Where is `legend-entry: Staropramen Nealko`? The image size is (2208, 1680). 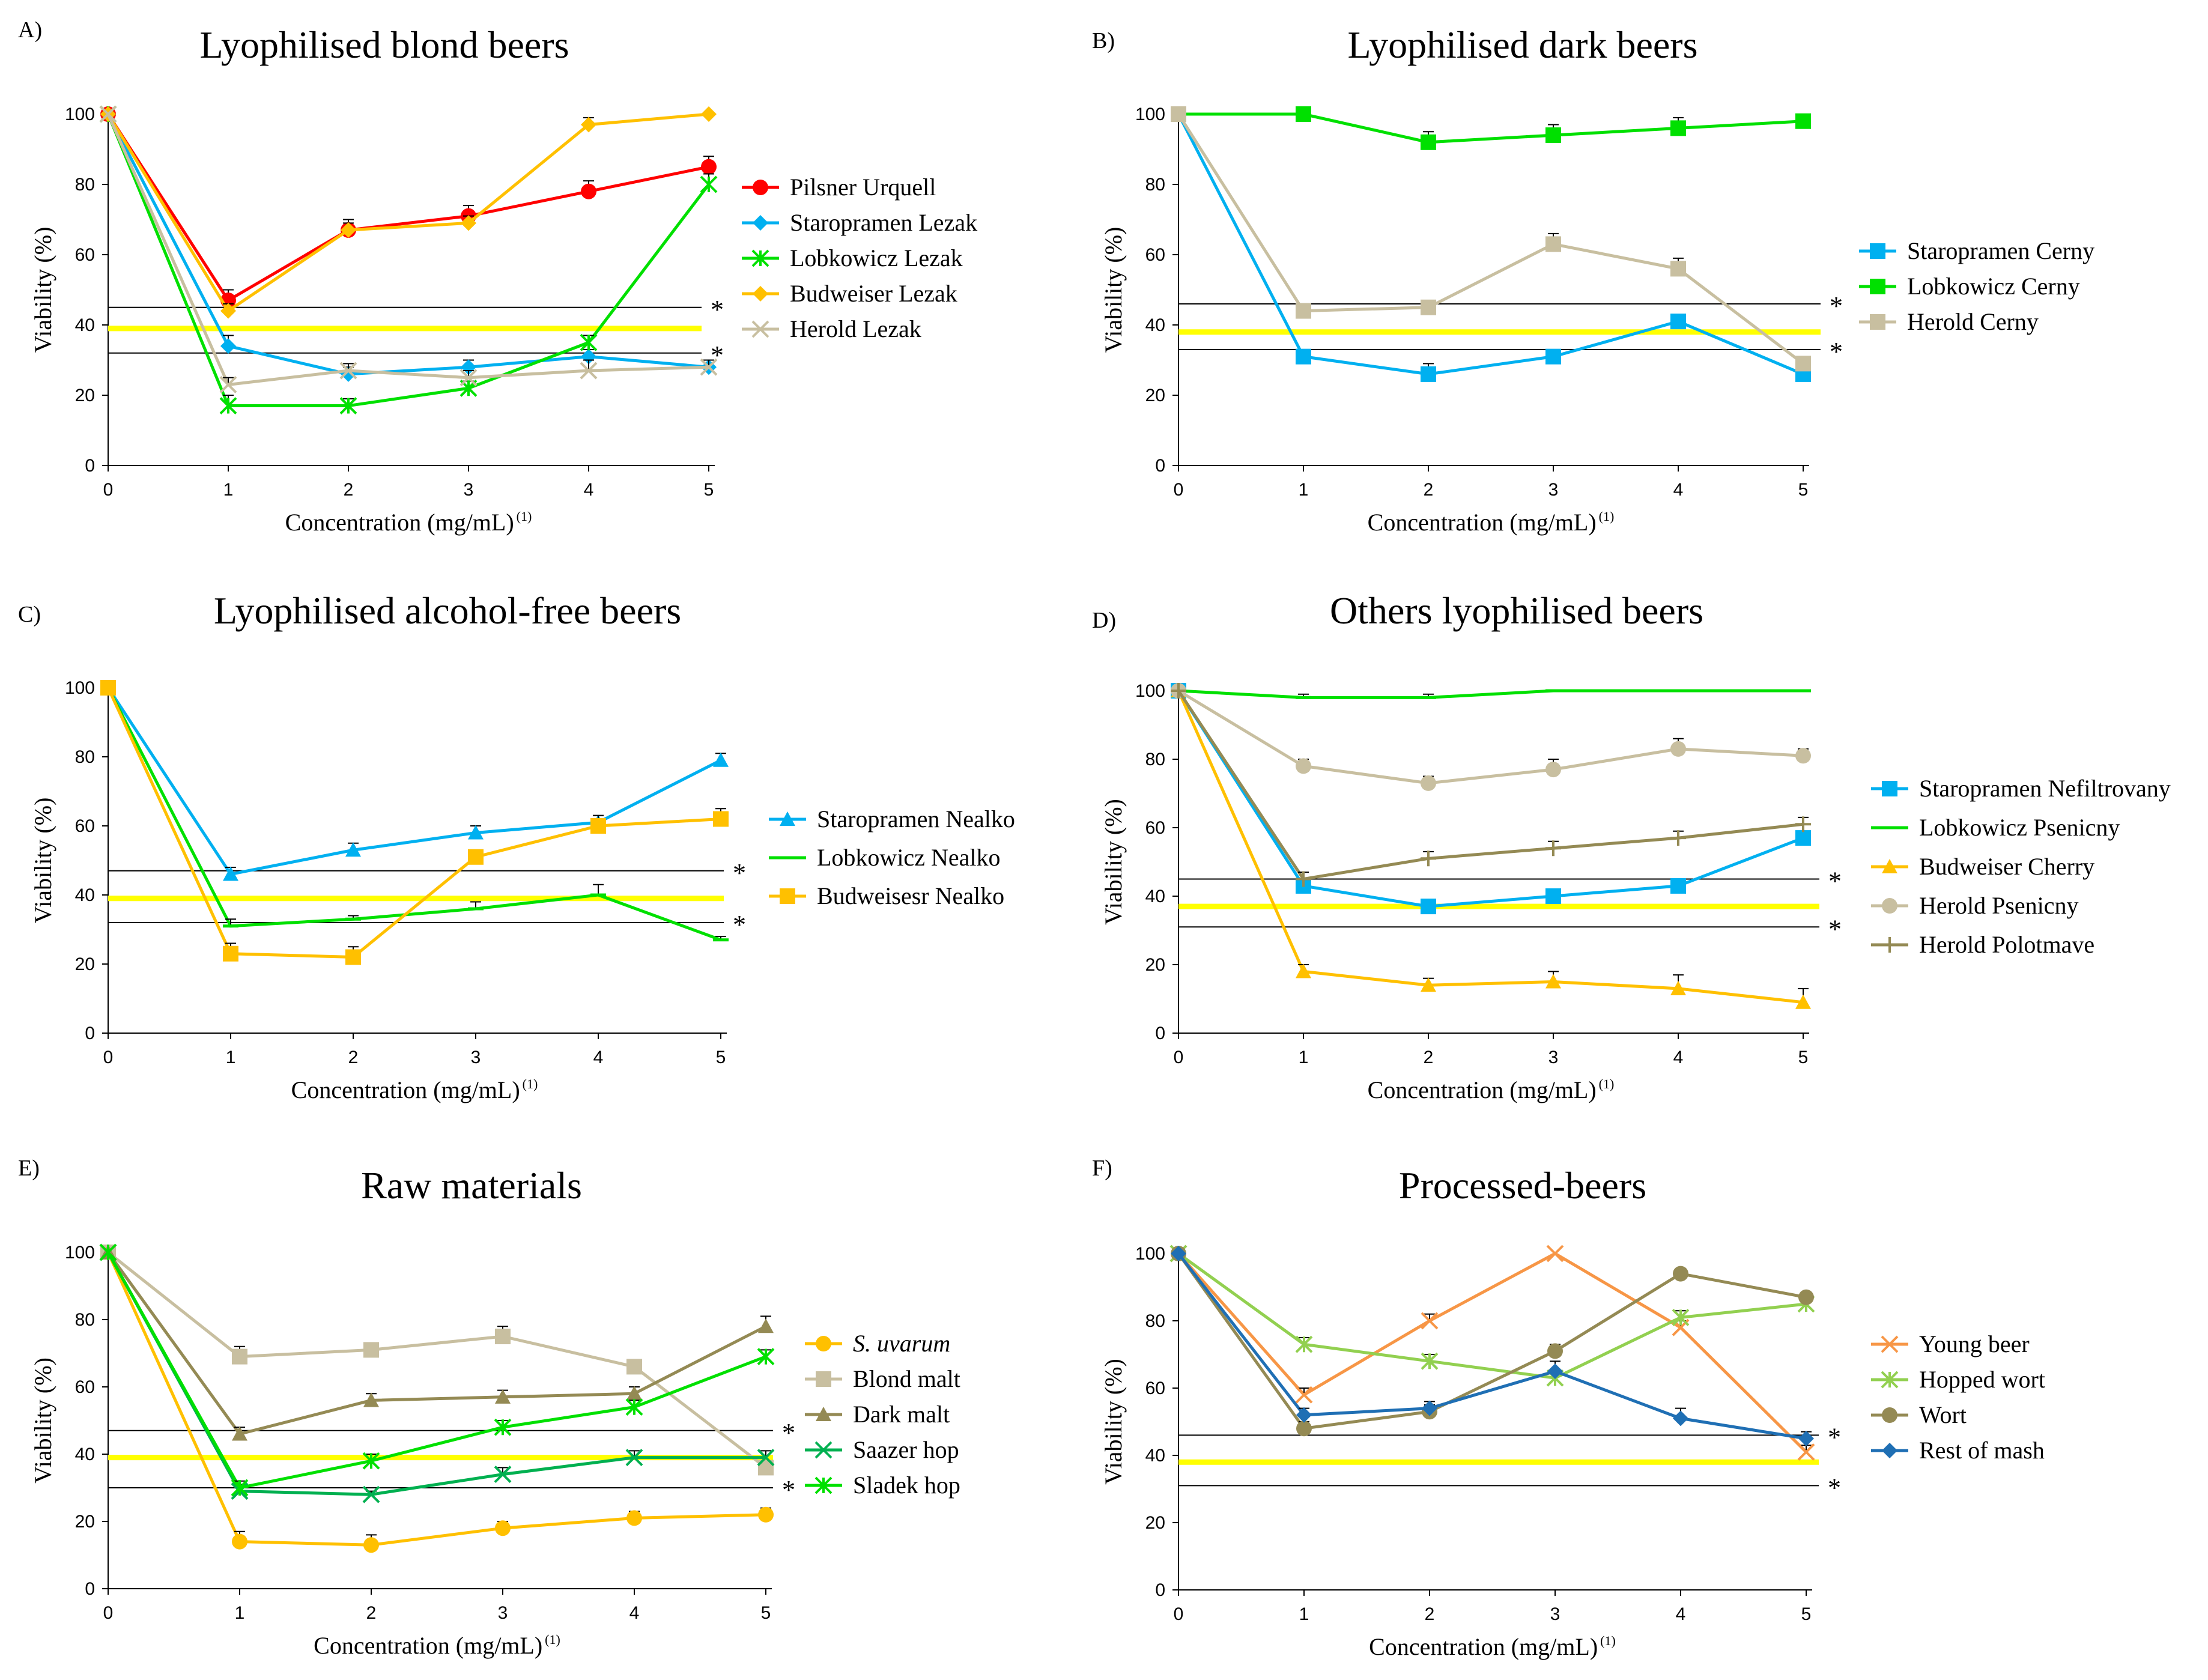
legend-entry: Staropramen Nealko is located at coordinates (892, 818).